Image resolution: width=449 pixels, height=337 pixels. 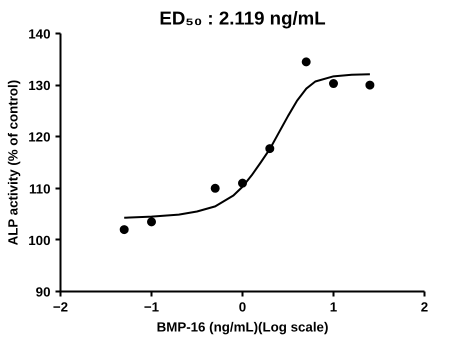 I want to click on x-tick-label: 0, so click(x=242, y=307).